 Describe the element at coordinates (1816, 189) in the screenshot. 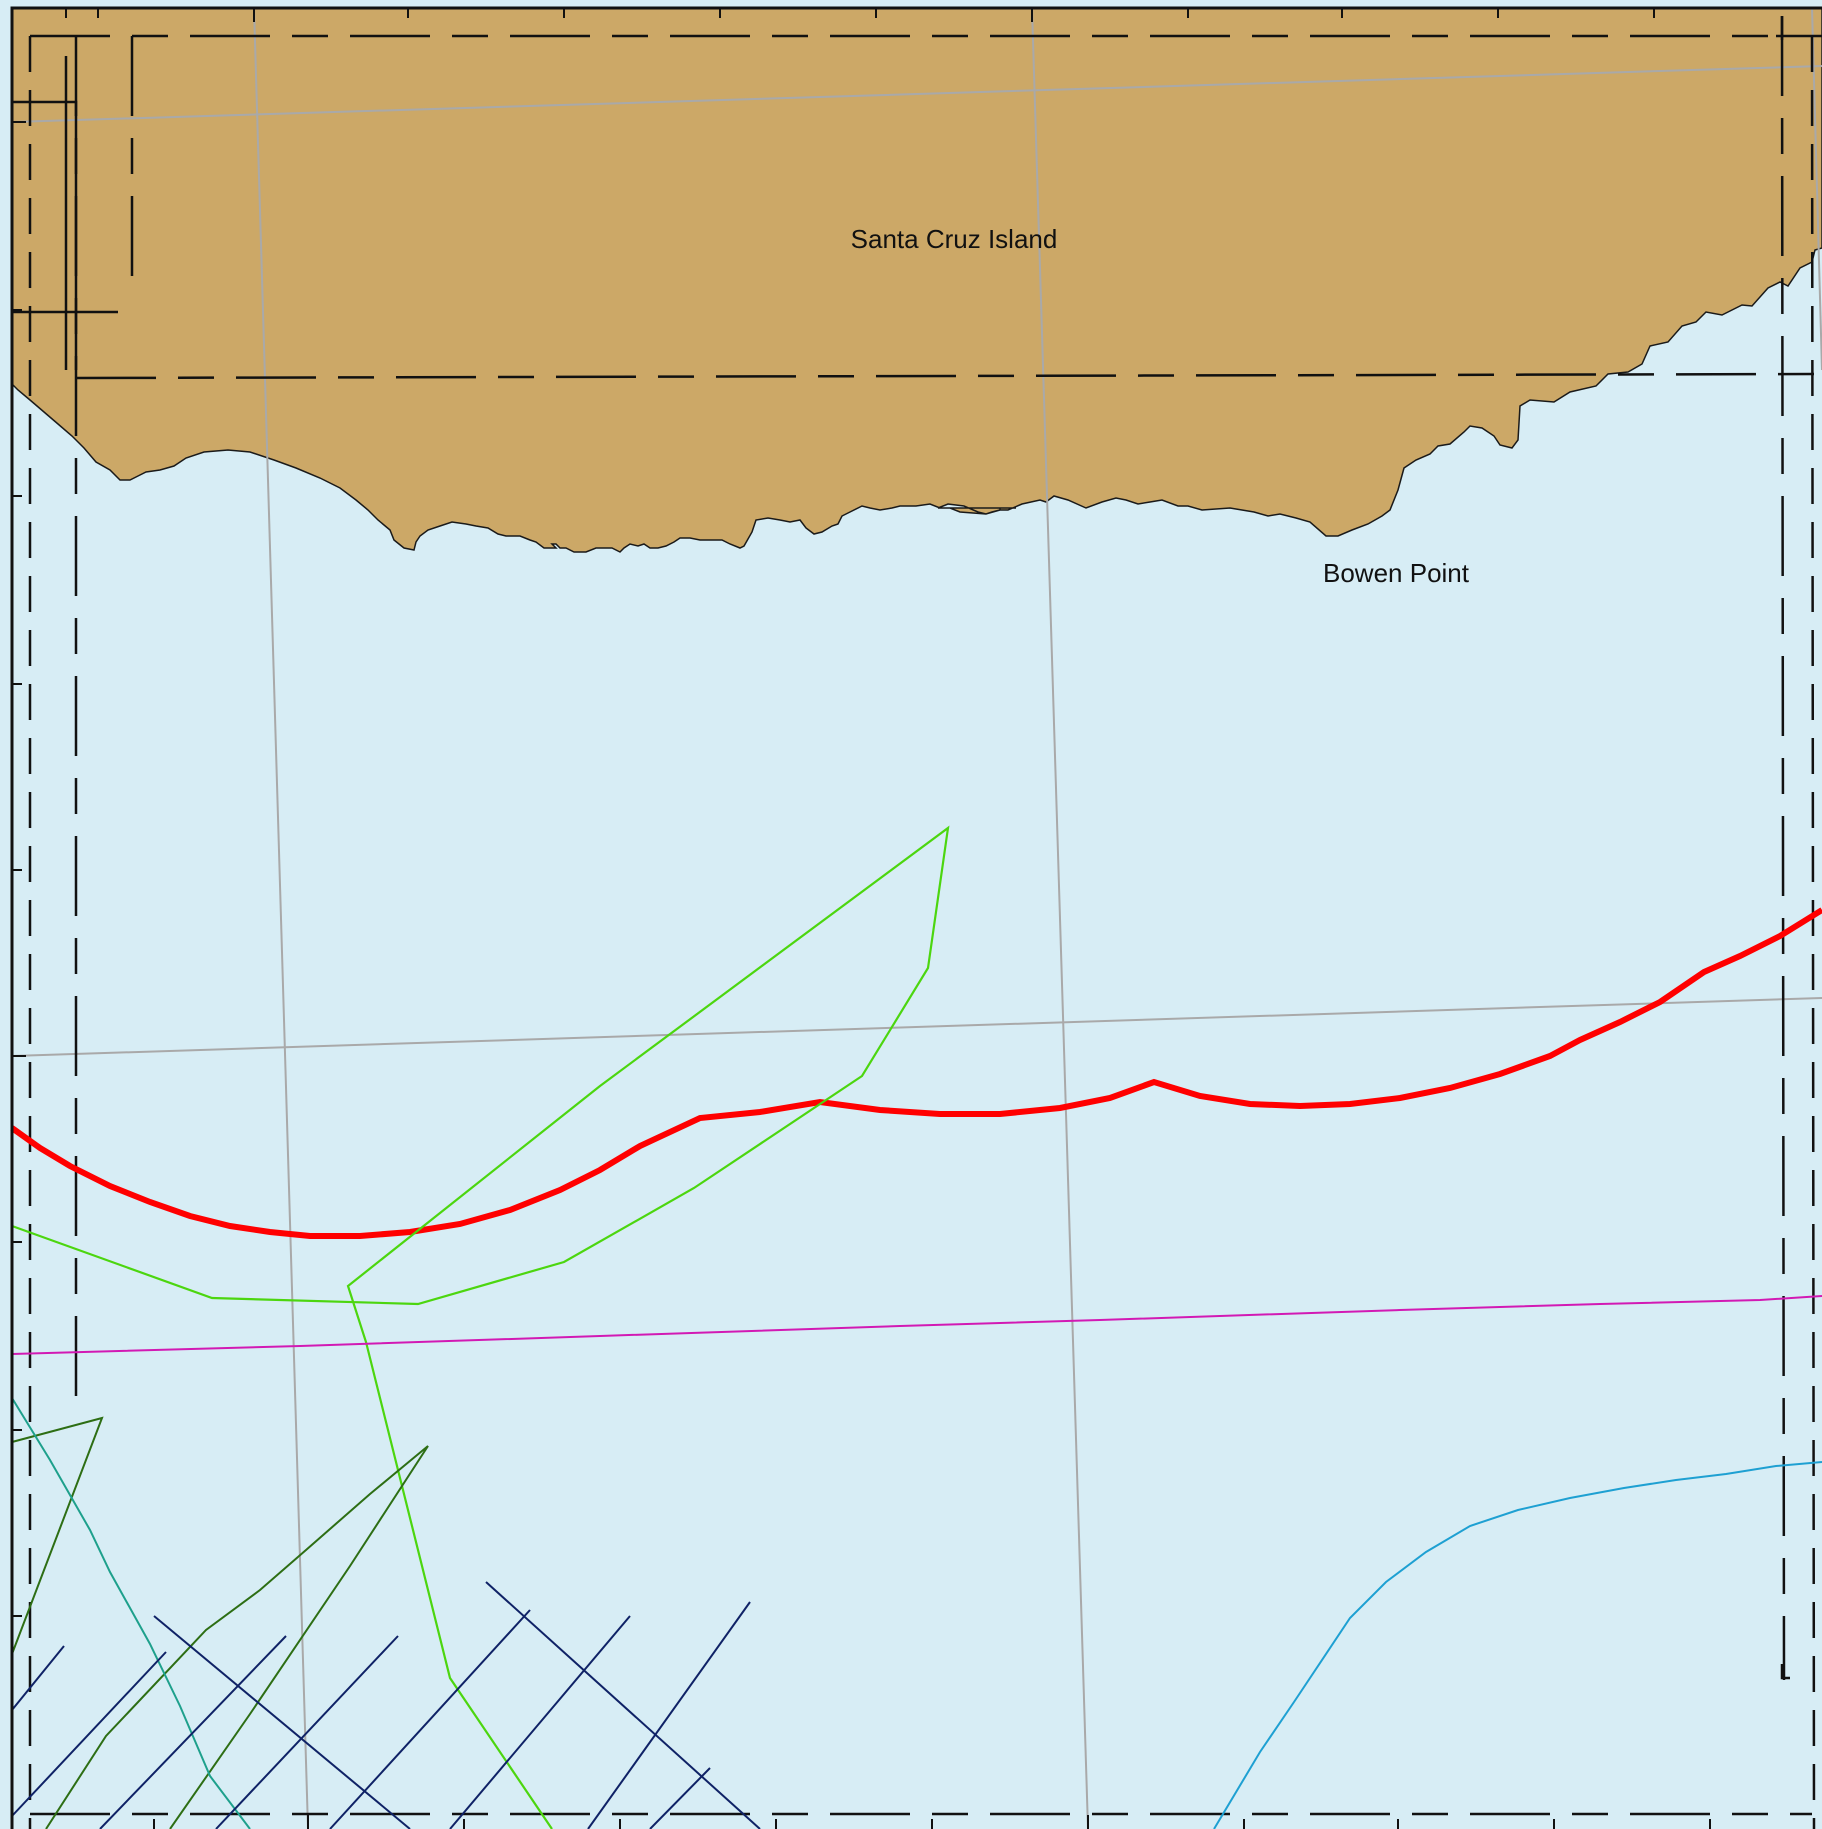

I see `graticule-meridian-east` at that location.